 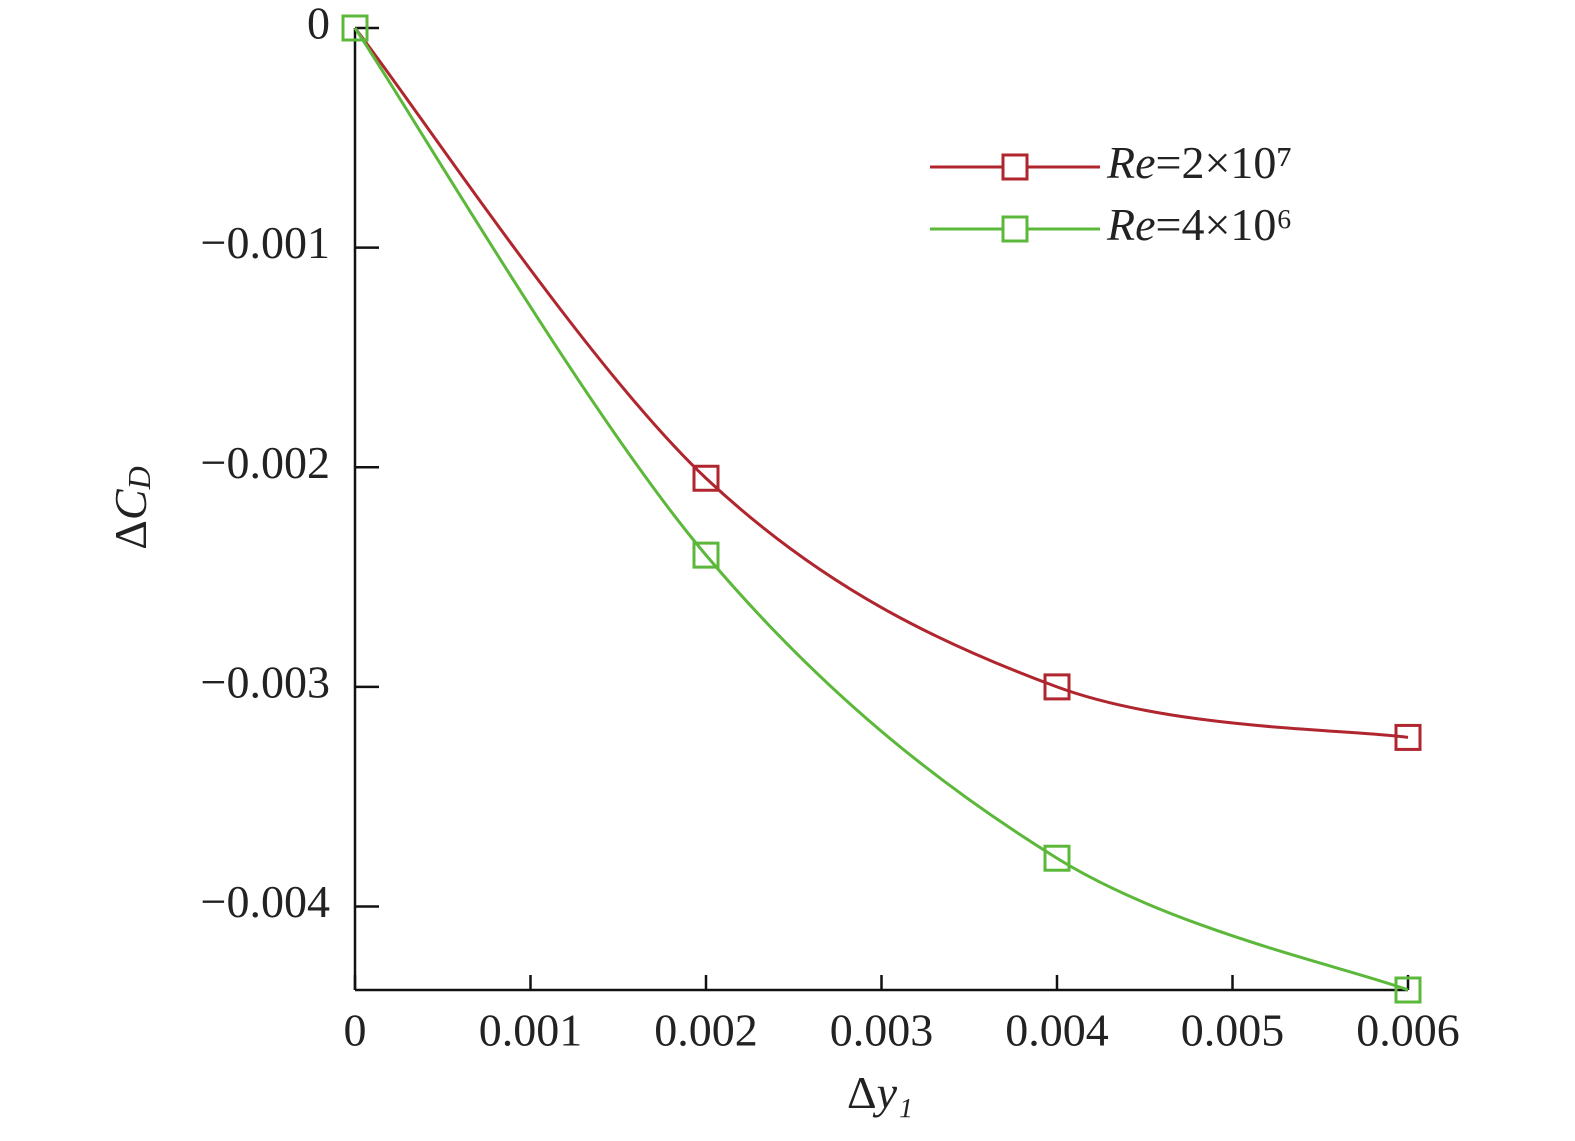 What do you see at coordinates (355, 1030) in the screenshot?
I see `x-tick-label: 0` at bounding box center [355, 1030].